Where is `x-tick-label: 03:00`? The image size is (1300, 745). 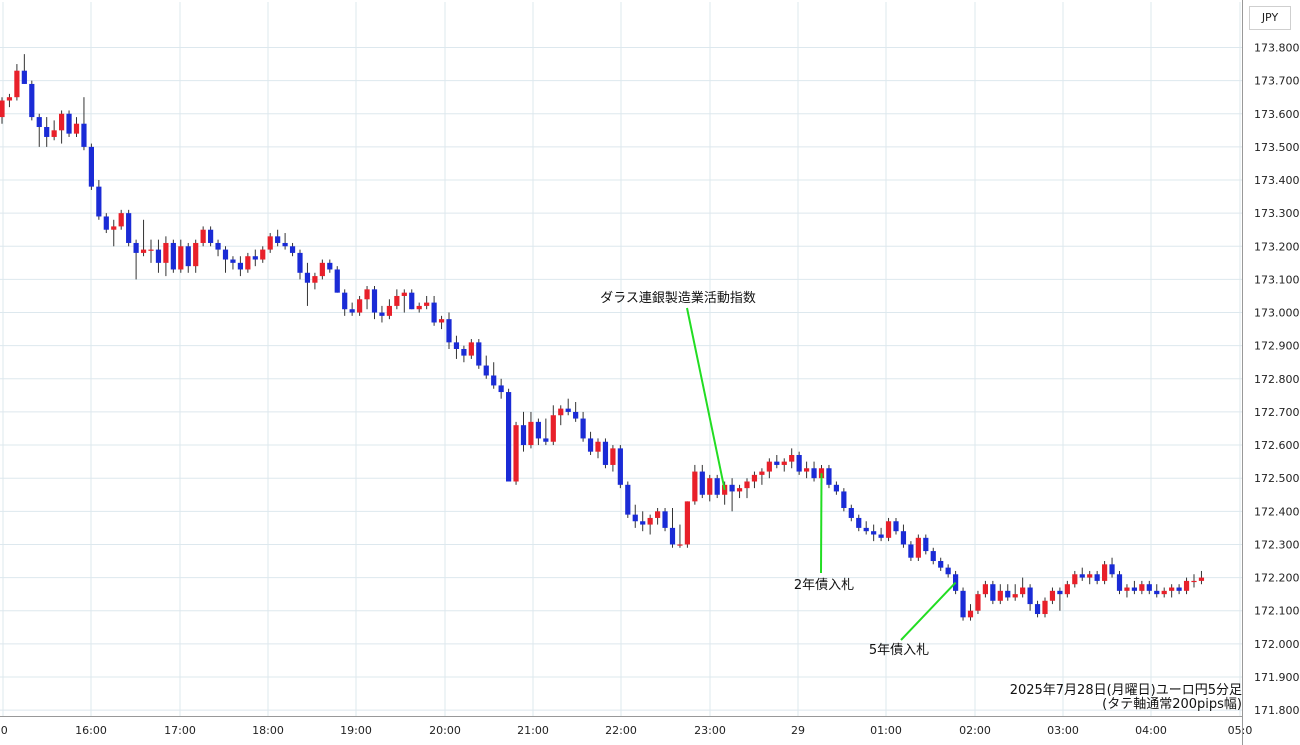
x-tick-label: 03:00 is located at coordinates (1063, 730).